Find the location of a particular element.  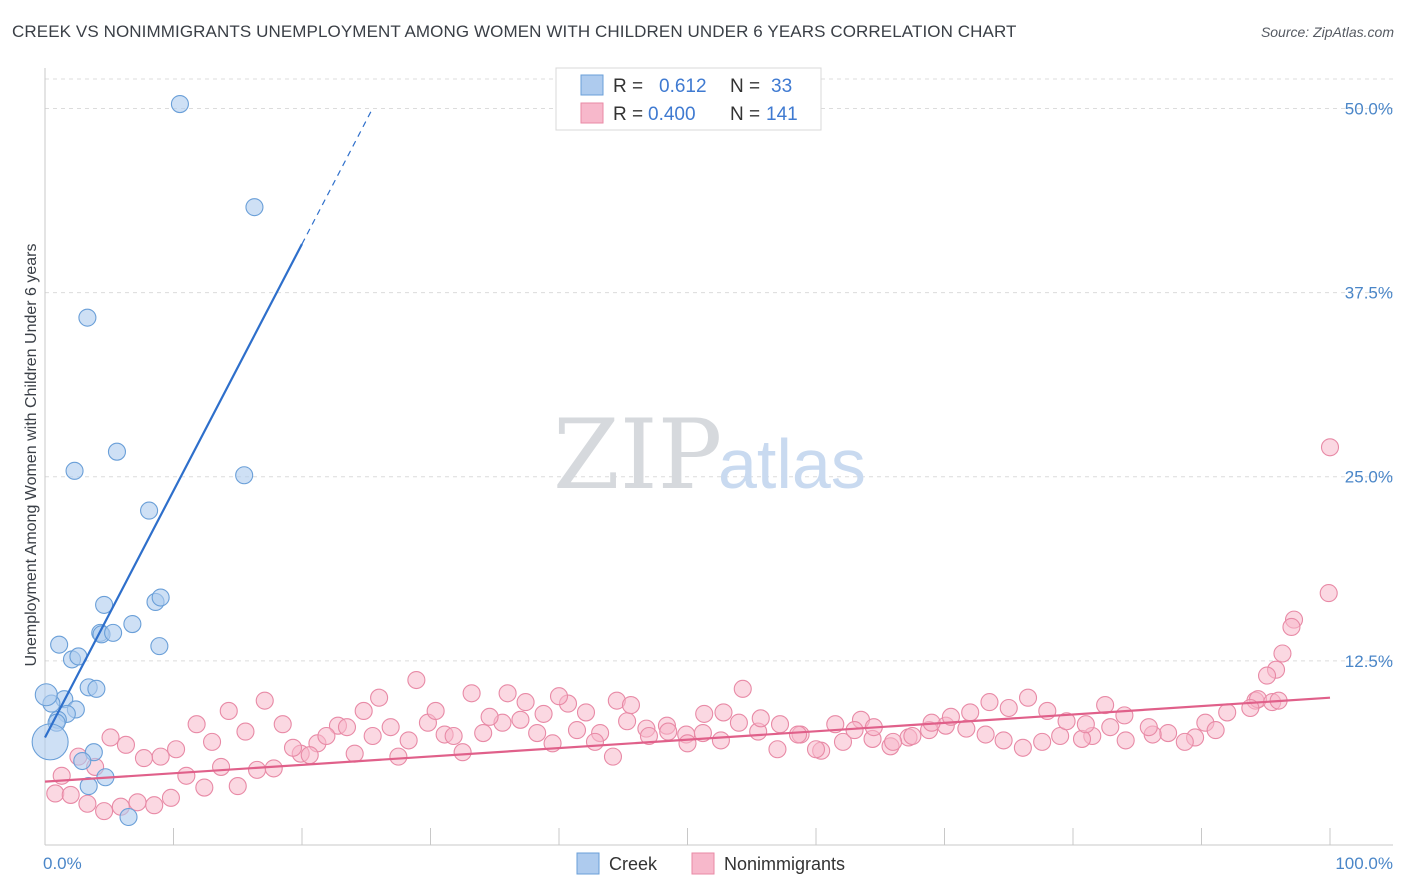

creek-points is located at coordinates (147, 460).